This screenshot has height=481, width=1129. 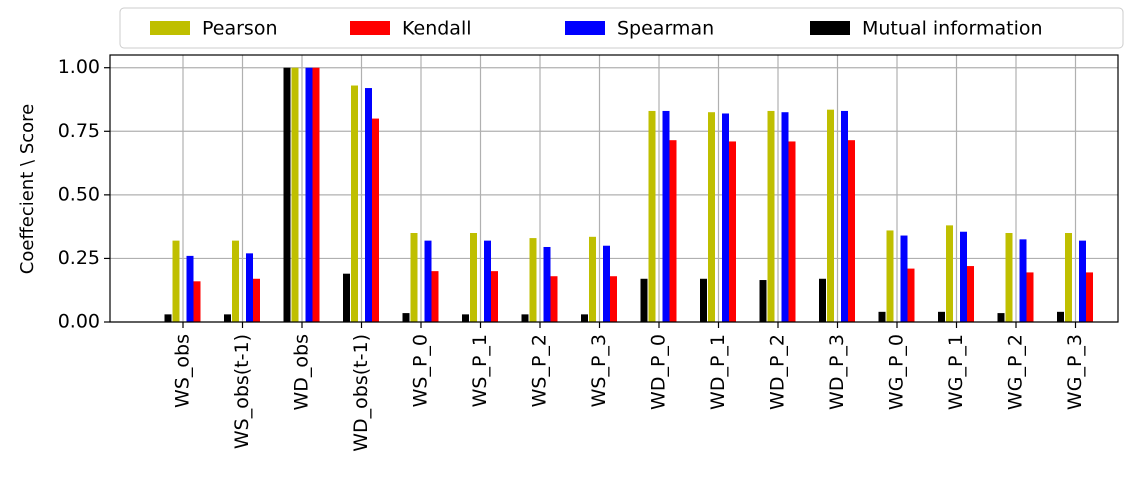 I want to click on x-tick-label: WS_P_3, so click(x=599, y=370).